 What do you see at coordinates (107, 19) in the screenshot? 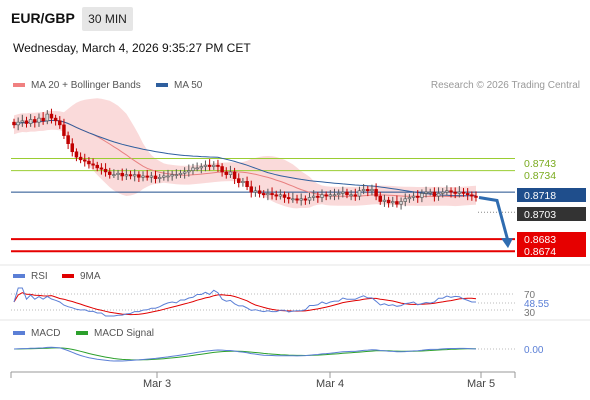
I see `timeframe-button: 30 MIN` at bounding box center [107, 19].